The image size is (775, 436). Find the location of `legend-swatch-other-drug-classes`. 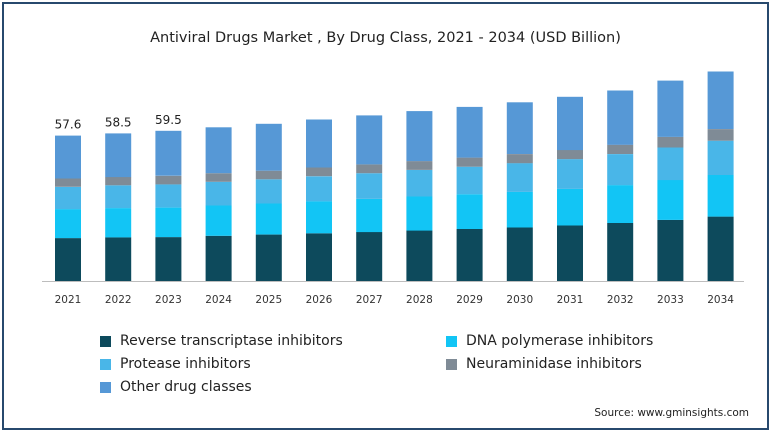

legend-swatch-other-drug-classes is located at coordinates (105, 387).